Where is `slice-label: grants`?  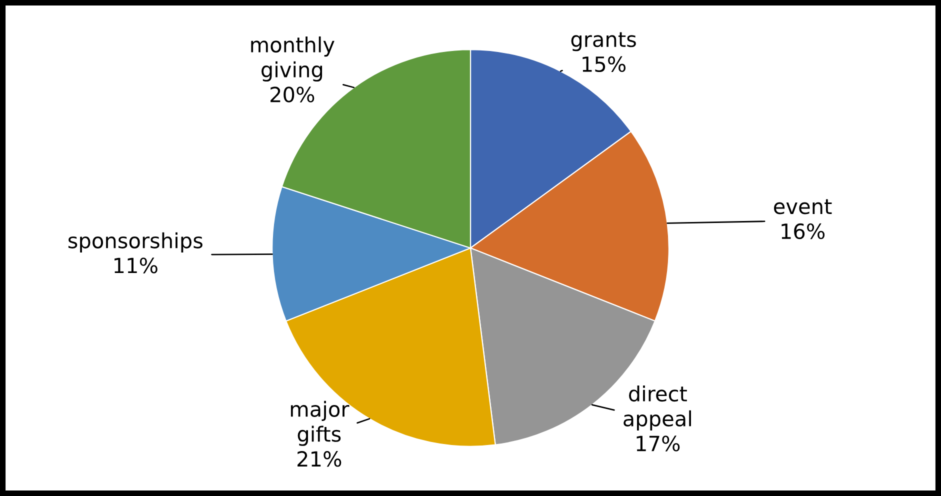 slice-label: grants is located at coordinates (603, 42).